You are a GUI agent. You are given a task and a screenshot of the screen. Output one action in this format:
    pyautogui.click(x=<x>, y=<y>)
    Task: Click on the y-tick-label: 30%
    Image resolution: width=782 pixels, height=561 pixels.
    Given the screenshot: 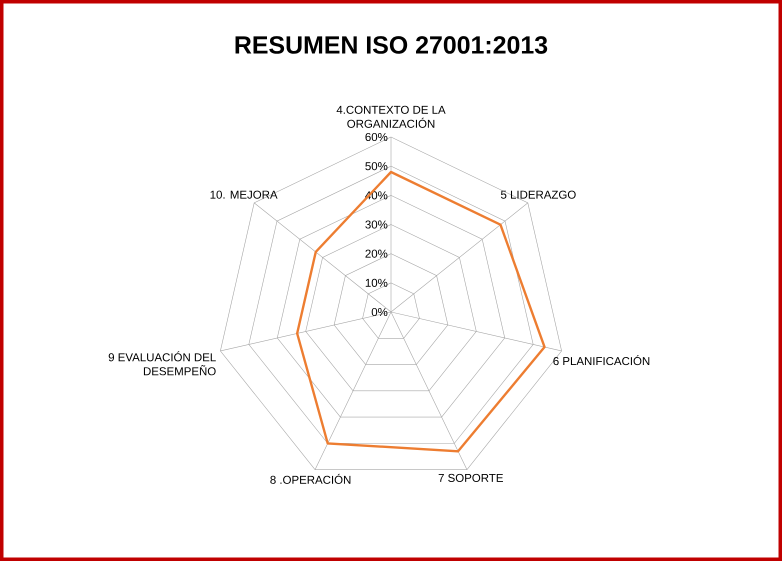 What is the action you would take?
    pyautogui.click(x=376, y=224)
    